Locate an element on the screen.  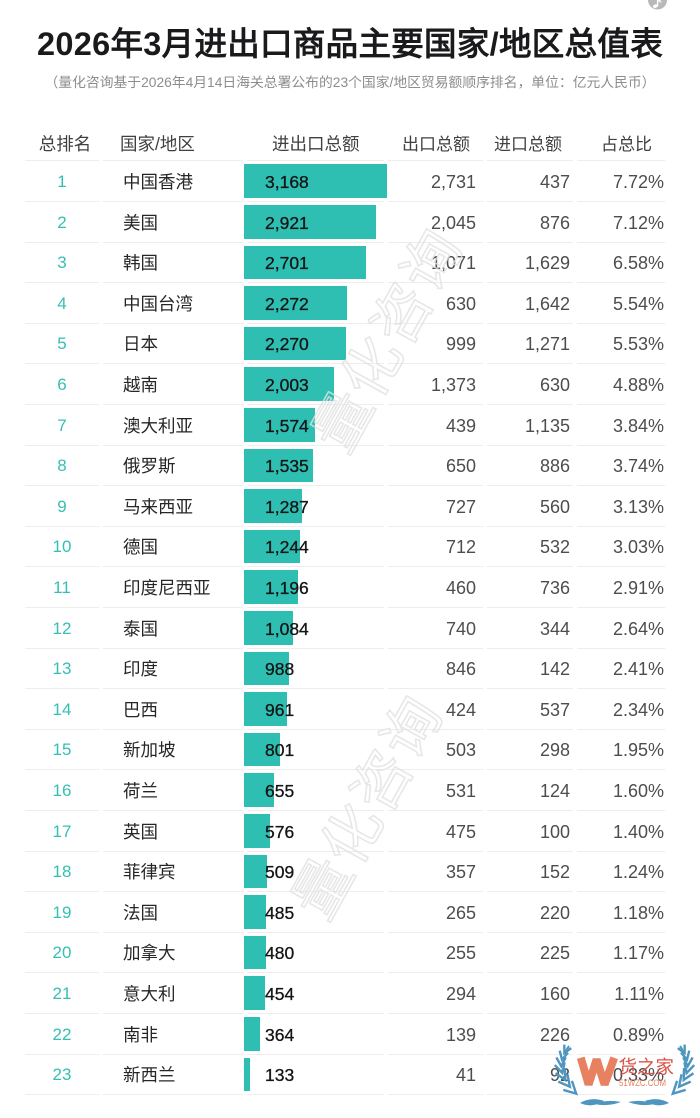
svg-text: 货之家 is located at coordinates (647, 1067).